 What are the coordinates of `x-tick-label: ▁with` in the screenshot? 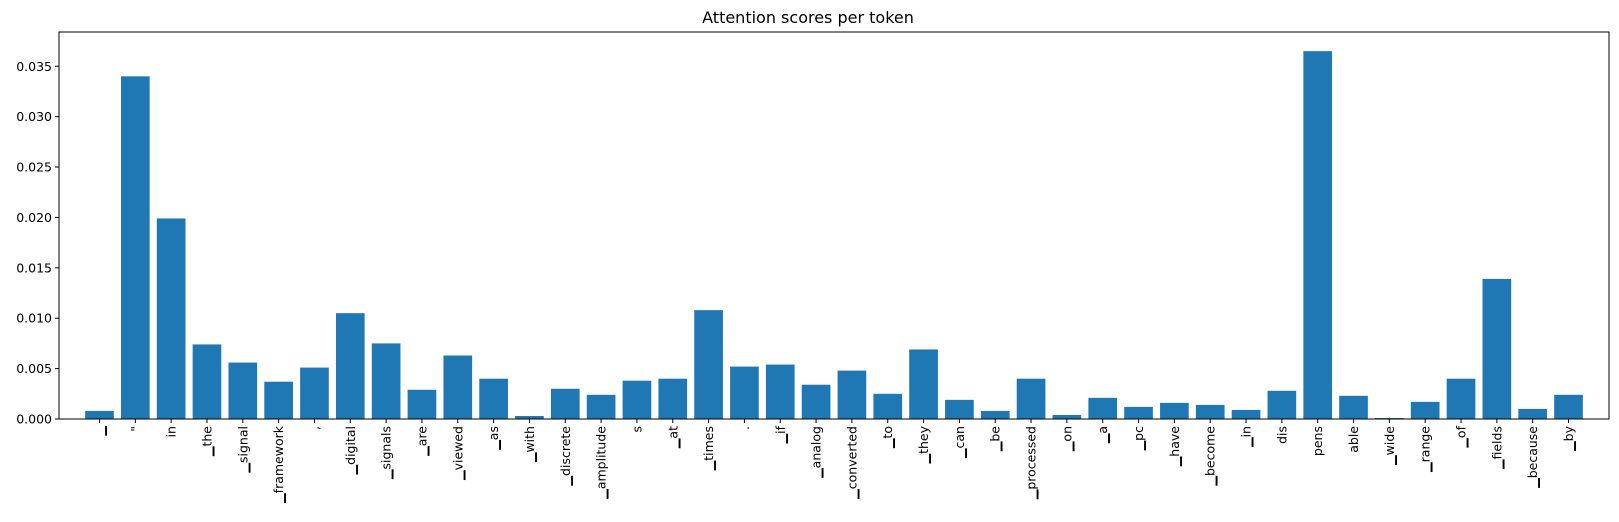 It's located at (530, 444).